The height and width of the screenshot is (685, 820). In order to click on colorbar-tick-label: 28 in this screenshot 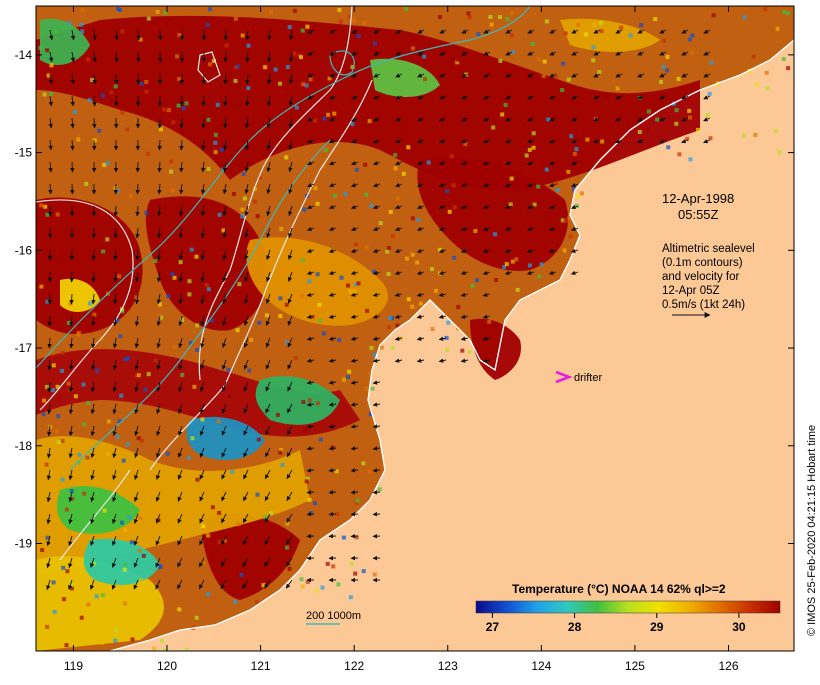, I will do `click(575, 627)`.